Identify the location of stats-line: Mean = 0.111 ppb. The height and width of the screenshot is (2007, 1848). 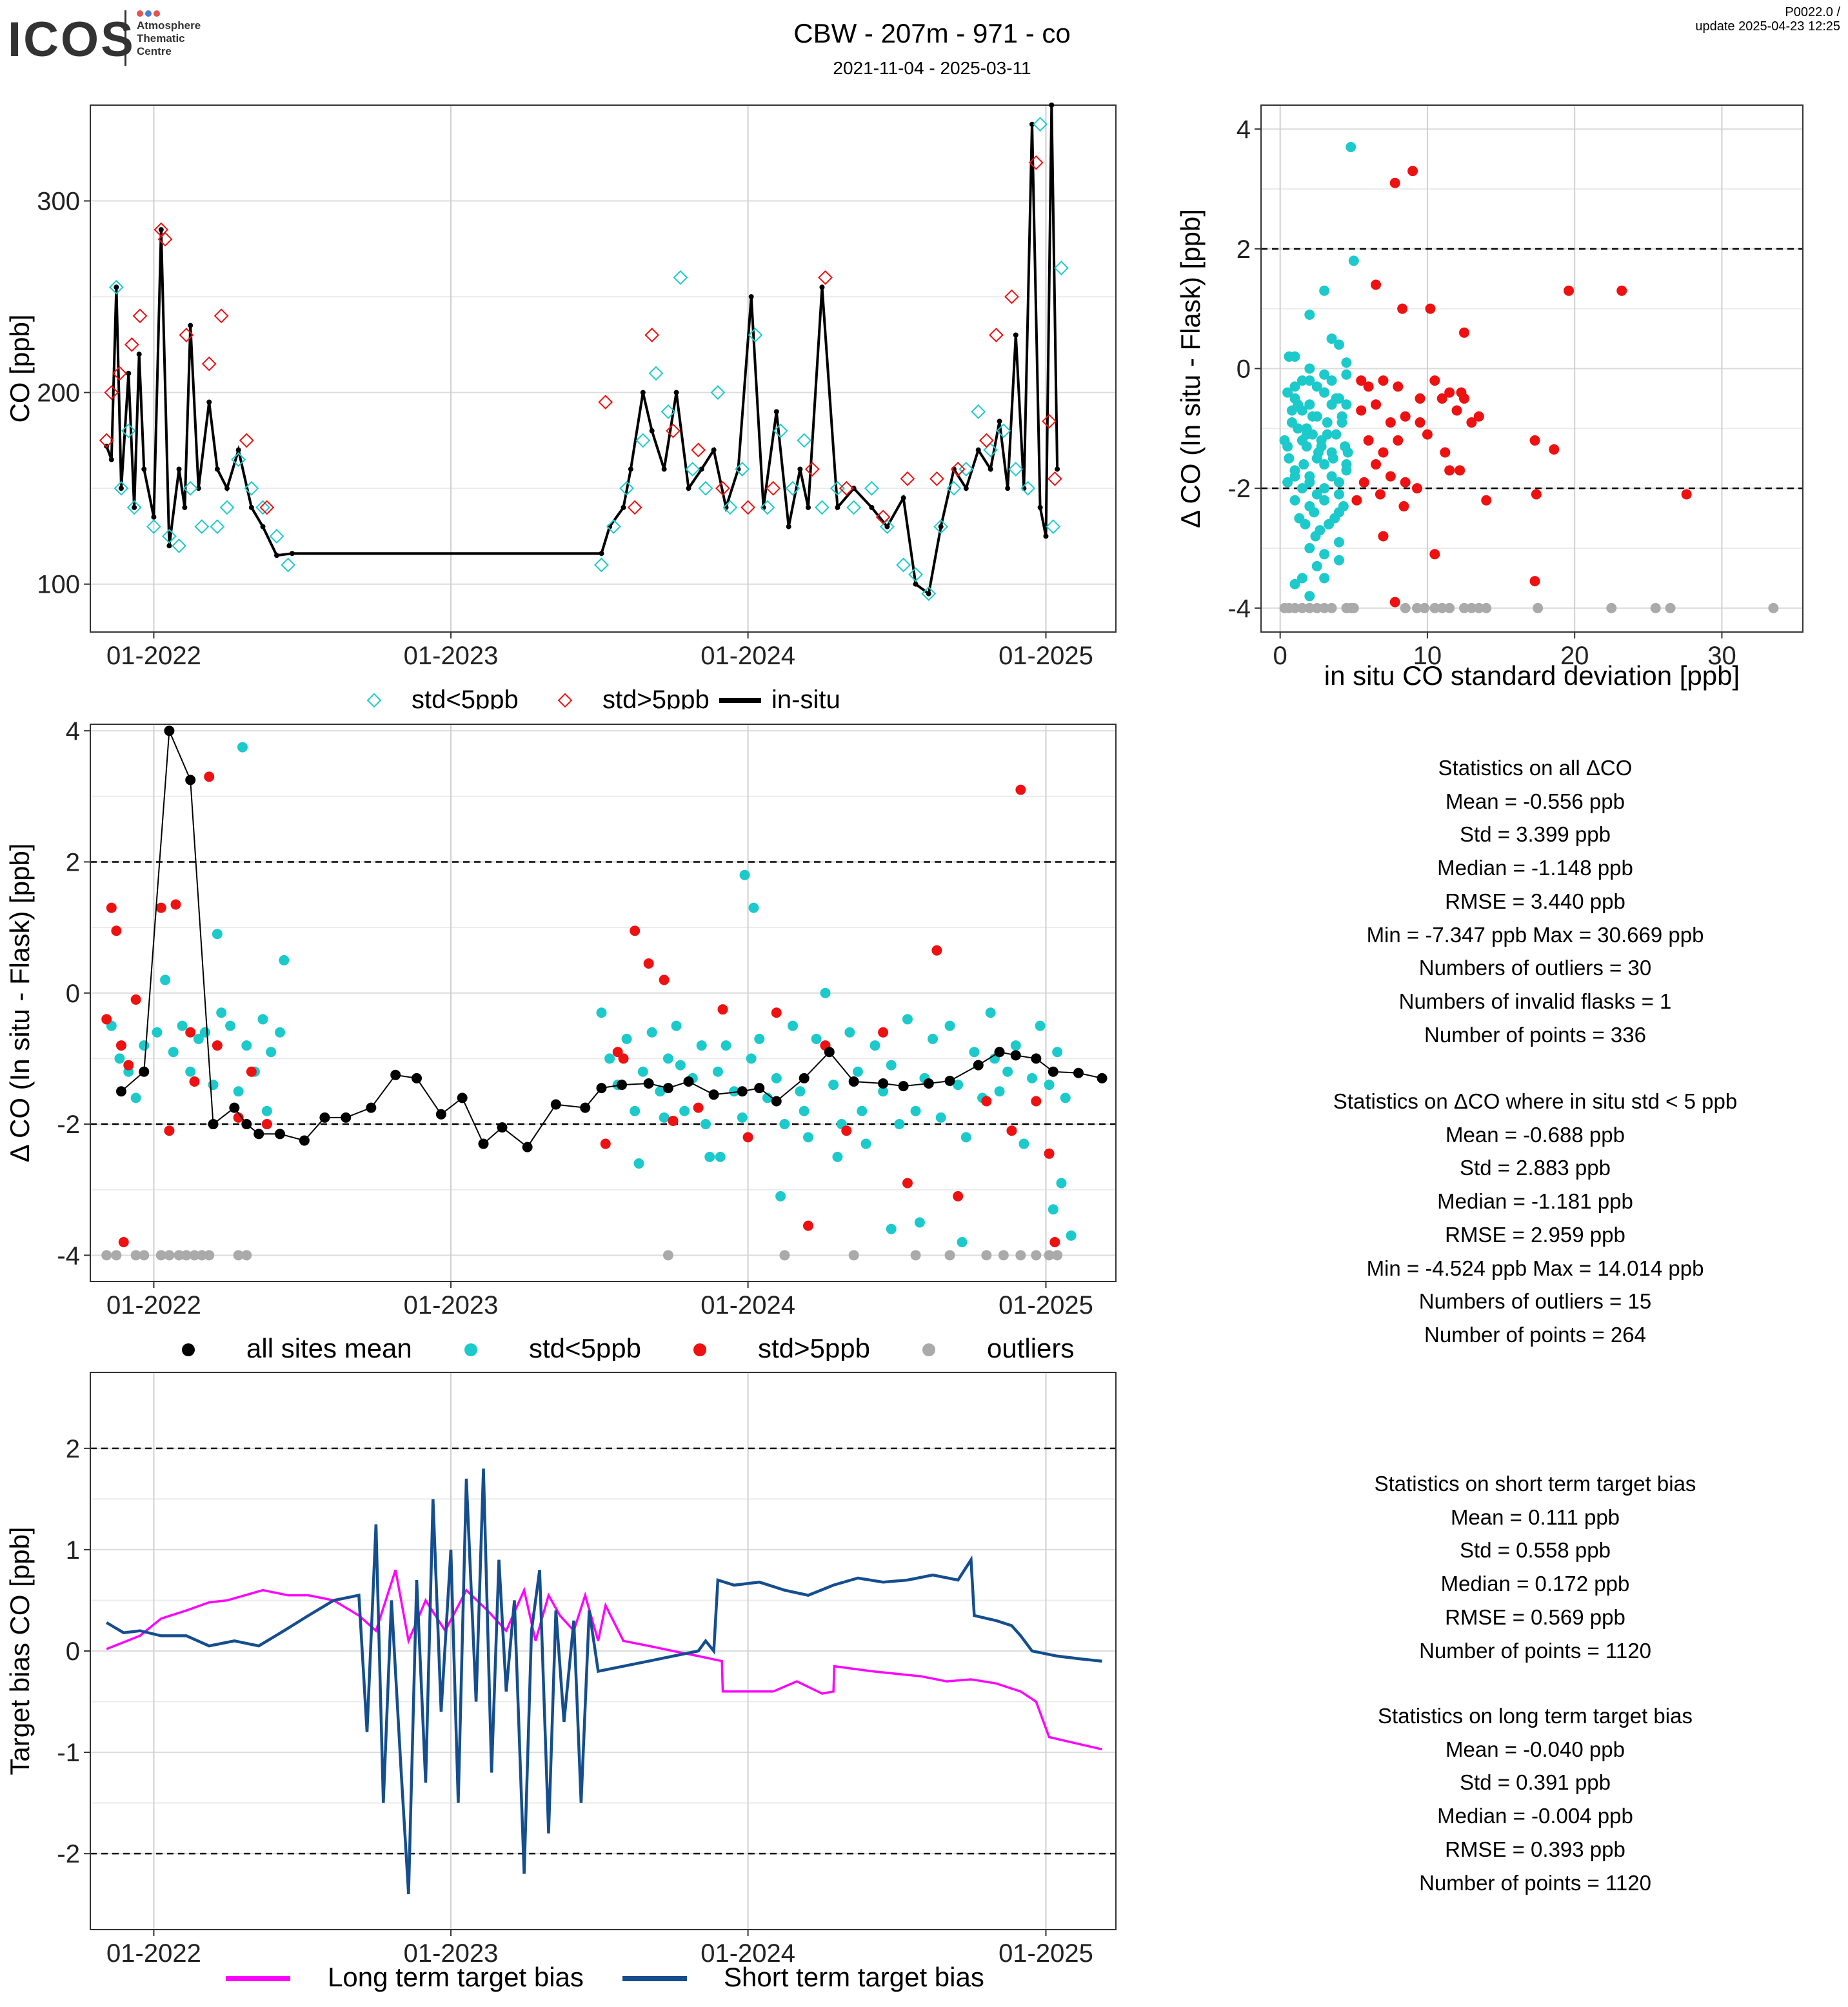
(1535, 1517).